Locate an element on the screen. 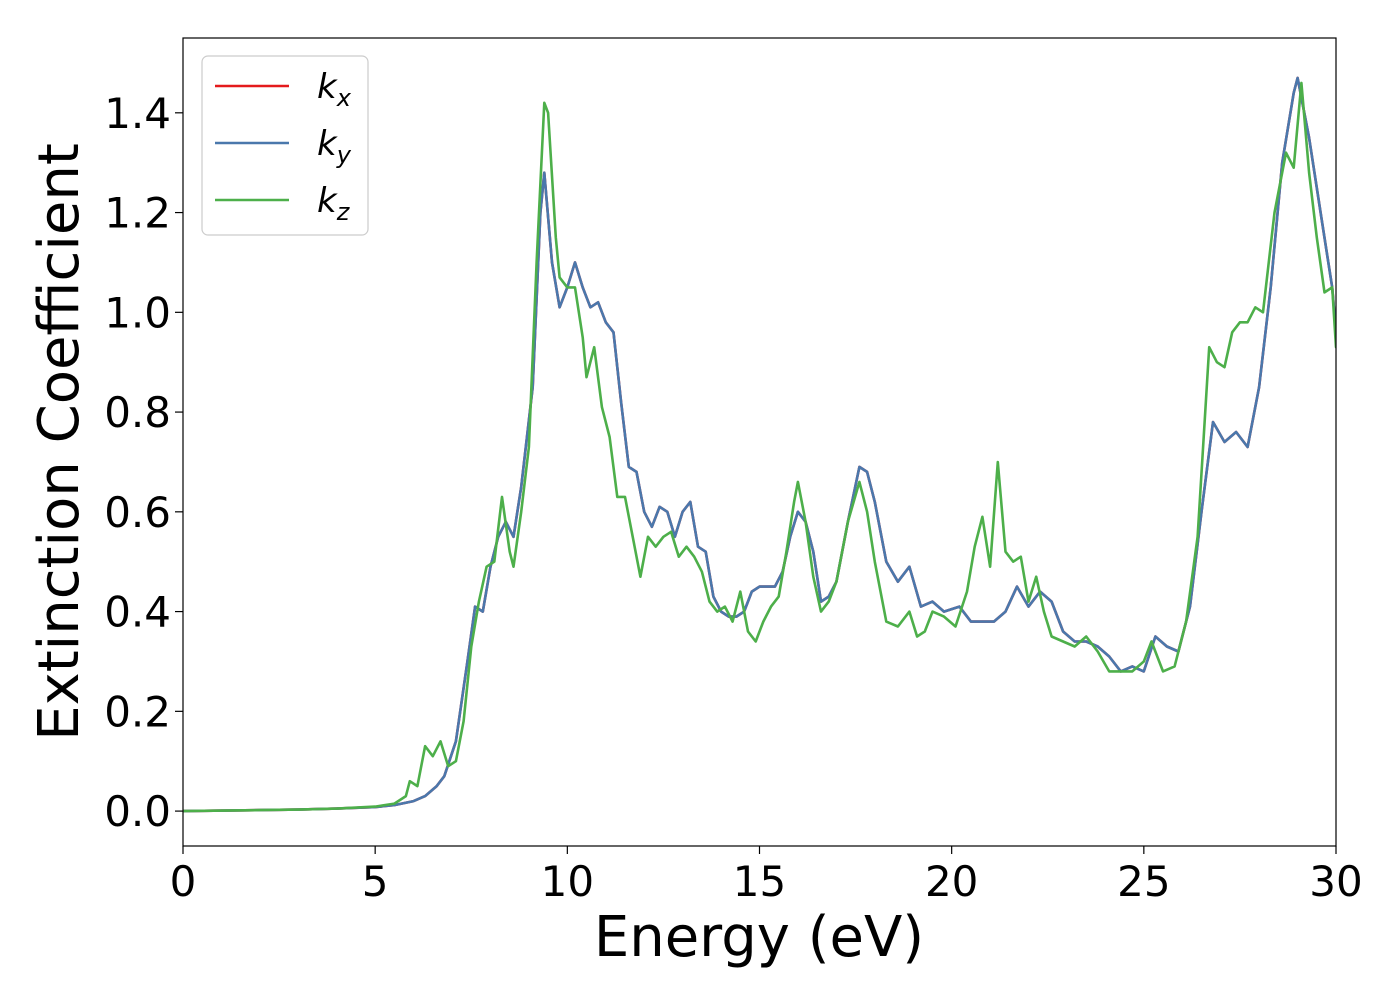 The height and width of the screenshot is (1000, 1400). y-tick-label: 0.6 is located at coordinates (137, 512).